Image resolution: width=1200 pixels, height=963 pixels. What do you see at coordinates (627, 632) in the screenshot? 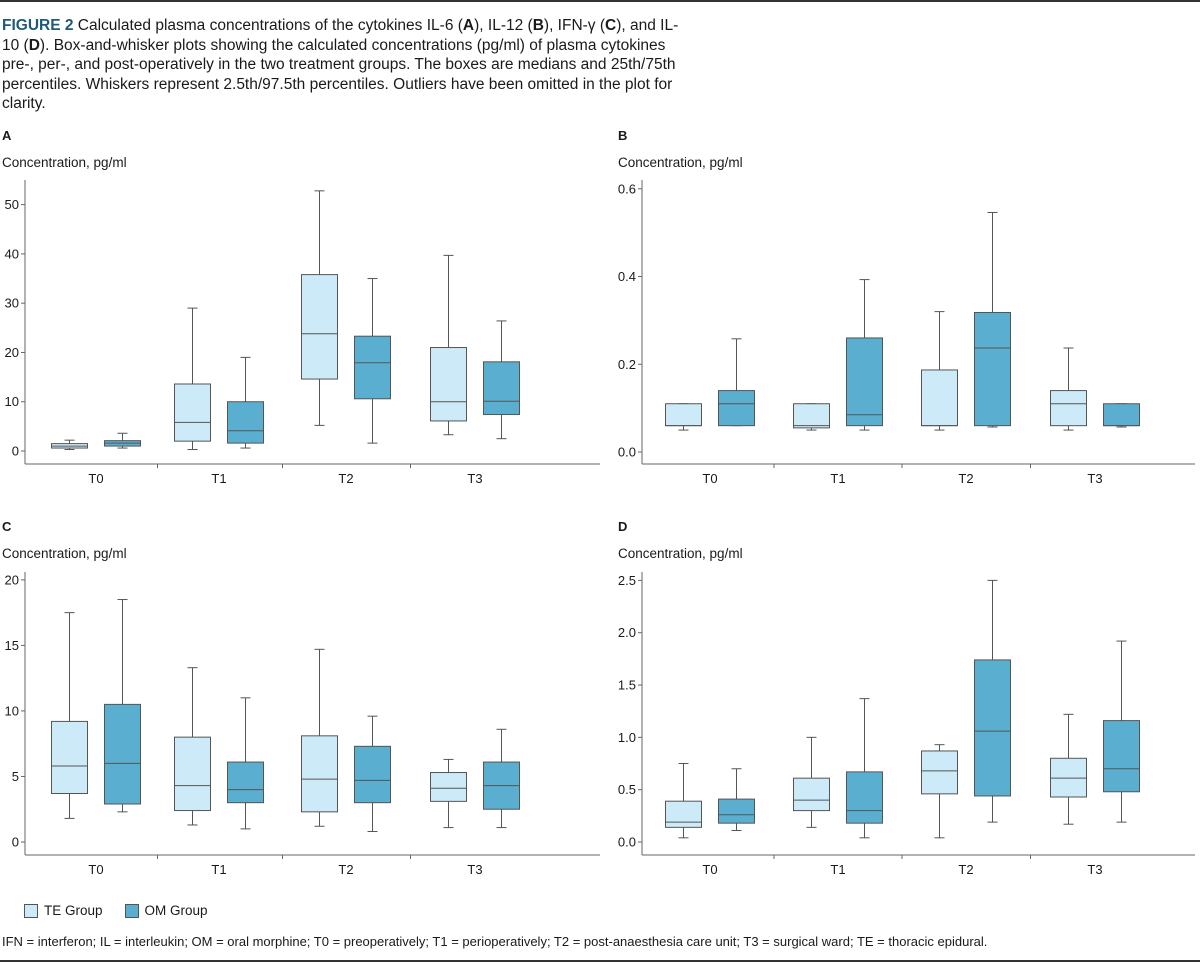
I see `y-tick-label: 2.0` at bounding box center [627, 632].